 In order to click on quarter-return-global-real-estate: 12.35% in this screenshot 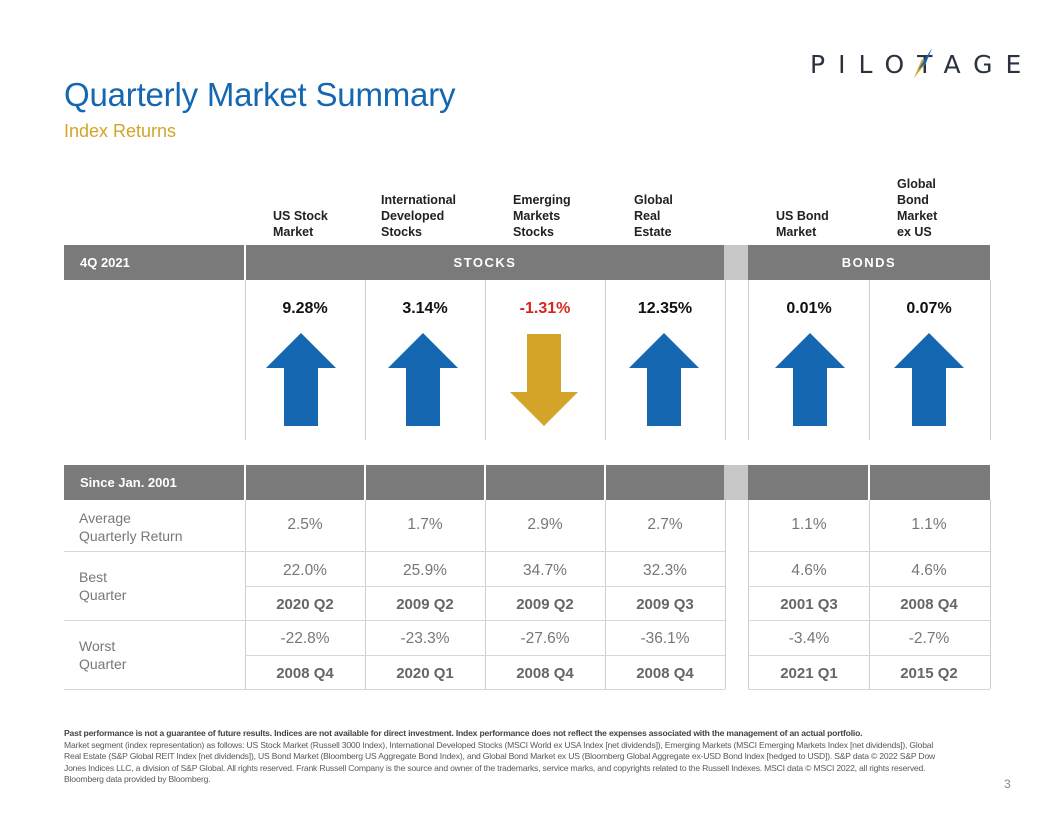, I will do `click(665, 308)`.